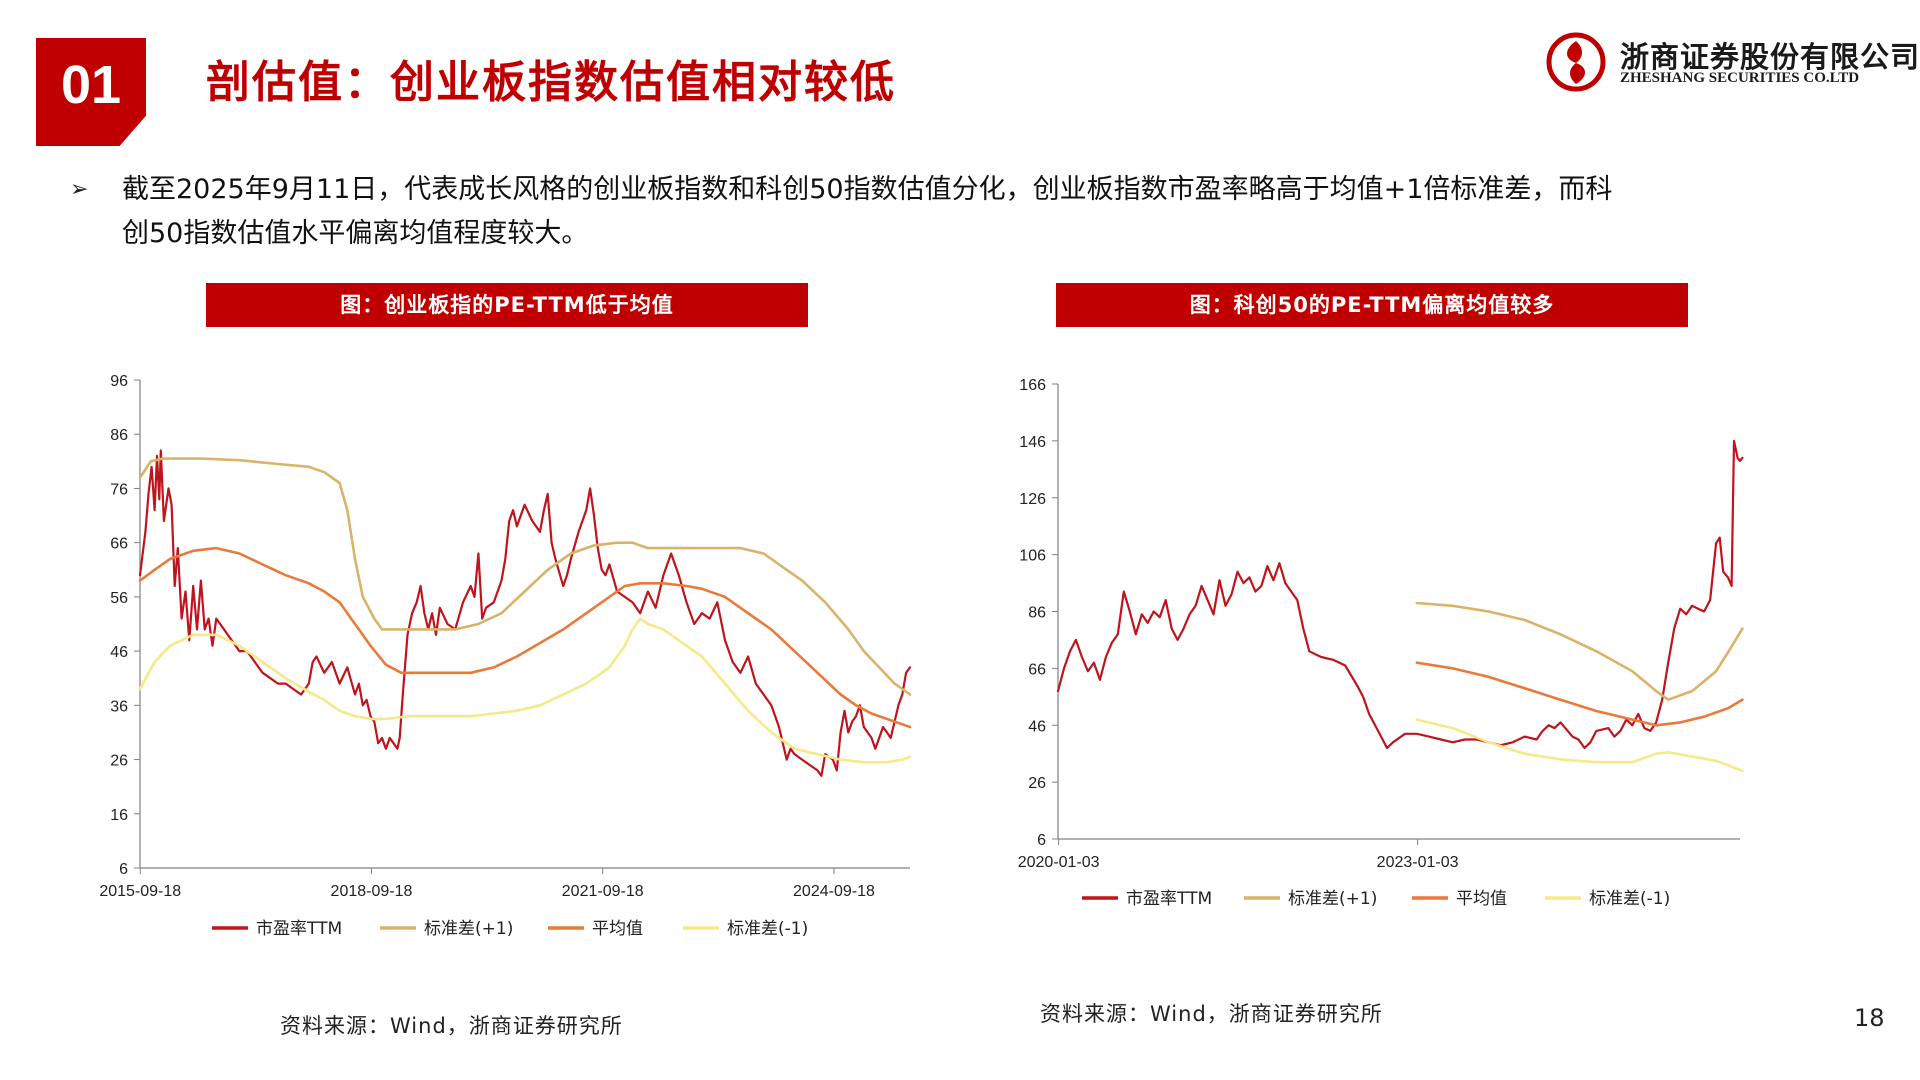  I want to click on source-note-right: 资料来源：Wind，浙商证券研究所, so click(1211, 1014).